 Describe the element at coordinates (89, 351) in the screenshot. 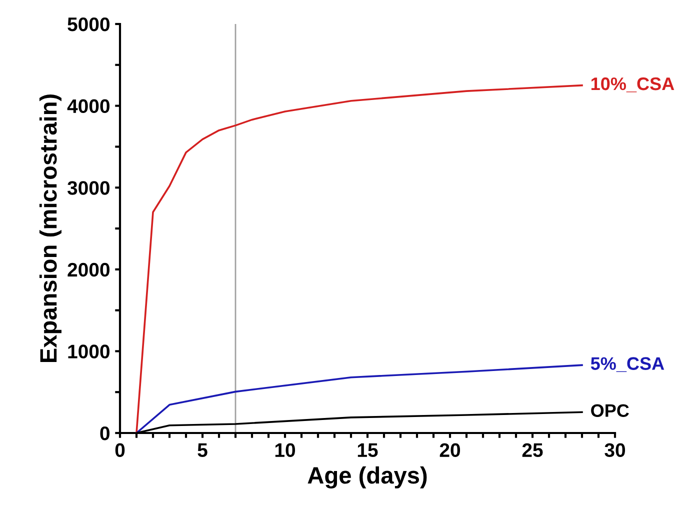

I see `y-tick-label: 1000` at that location.